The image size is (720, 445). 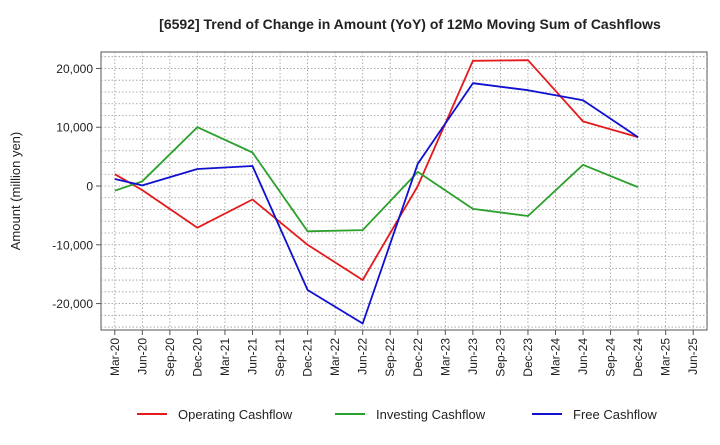 I want to click on legend-label-investing-cashflow: Investing Cashflow, so click(x=431, y=414).